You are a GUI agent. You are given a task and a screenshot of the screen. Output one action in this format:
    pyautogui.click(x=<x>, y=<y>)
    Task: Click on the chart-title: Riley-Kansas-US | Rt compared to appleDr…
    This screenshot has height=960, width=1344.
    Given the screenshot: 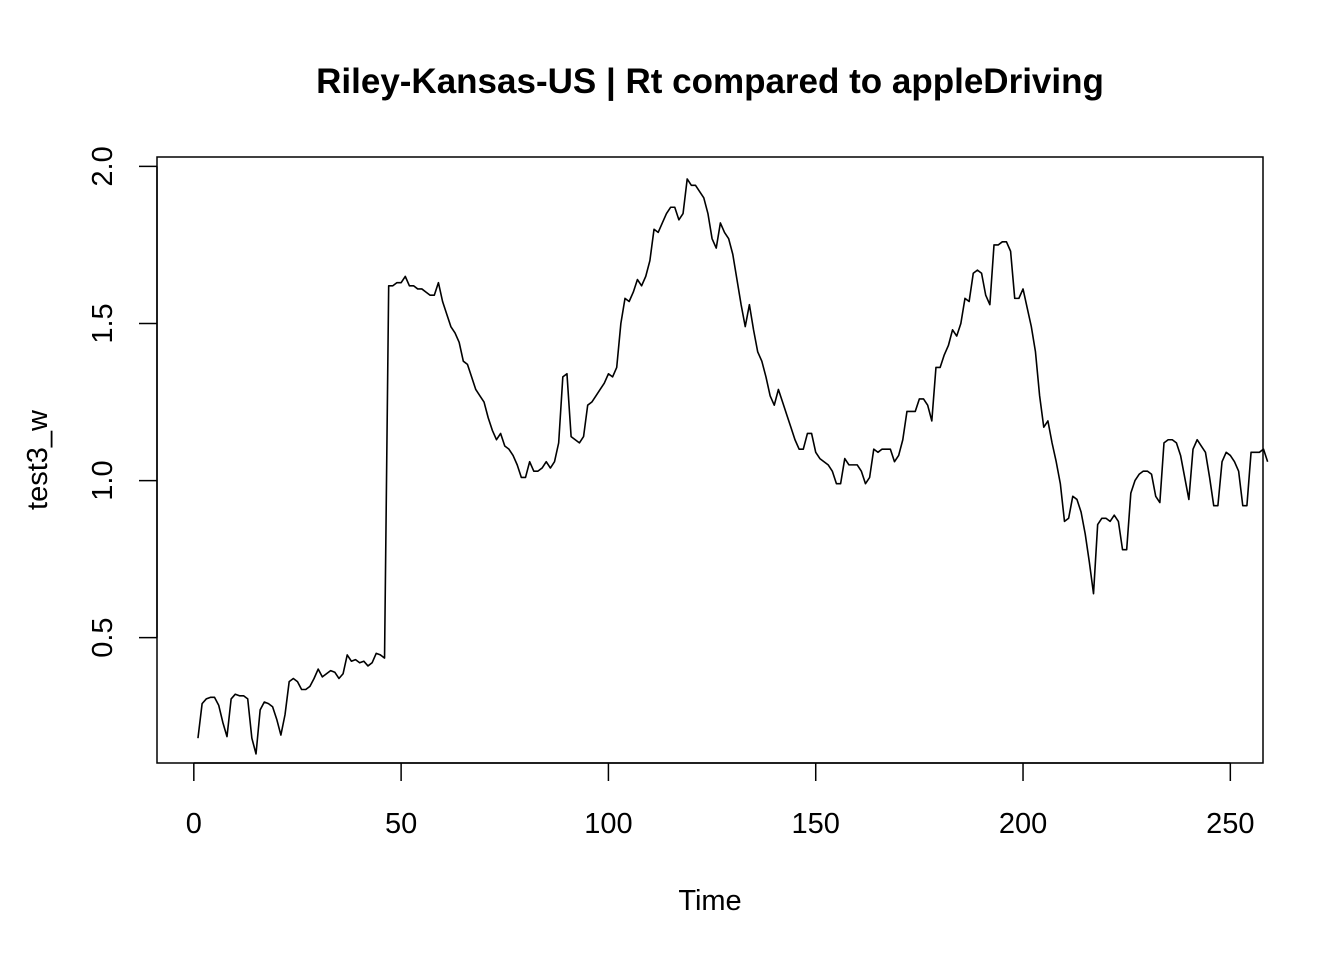 What is the action you would take?
    pyautogui.click(x=710, y=81)
    